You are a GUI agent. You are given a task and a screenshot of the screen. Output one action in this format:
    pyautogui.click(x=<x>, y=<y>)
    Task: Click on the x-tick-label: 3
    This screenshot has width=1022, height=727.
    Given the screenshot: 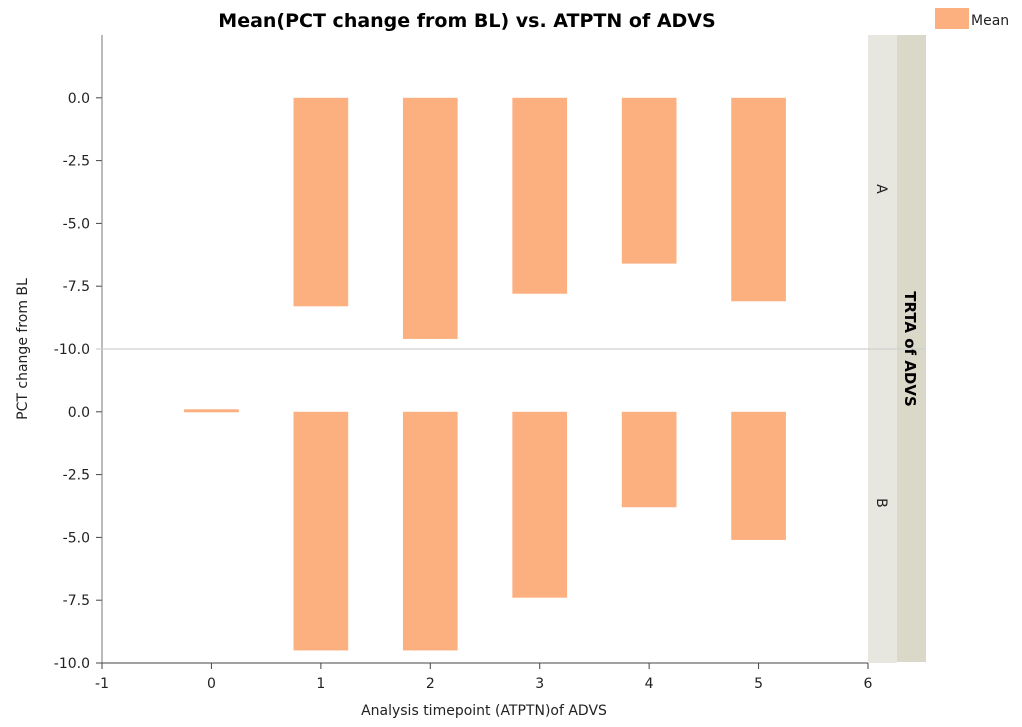 What is the action you would take?
    pyautogui.click(x=539, y=684)
    